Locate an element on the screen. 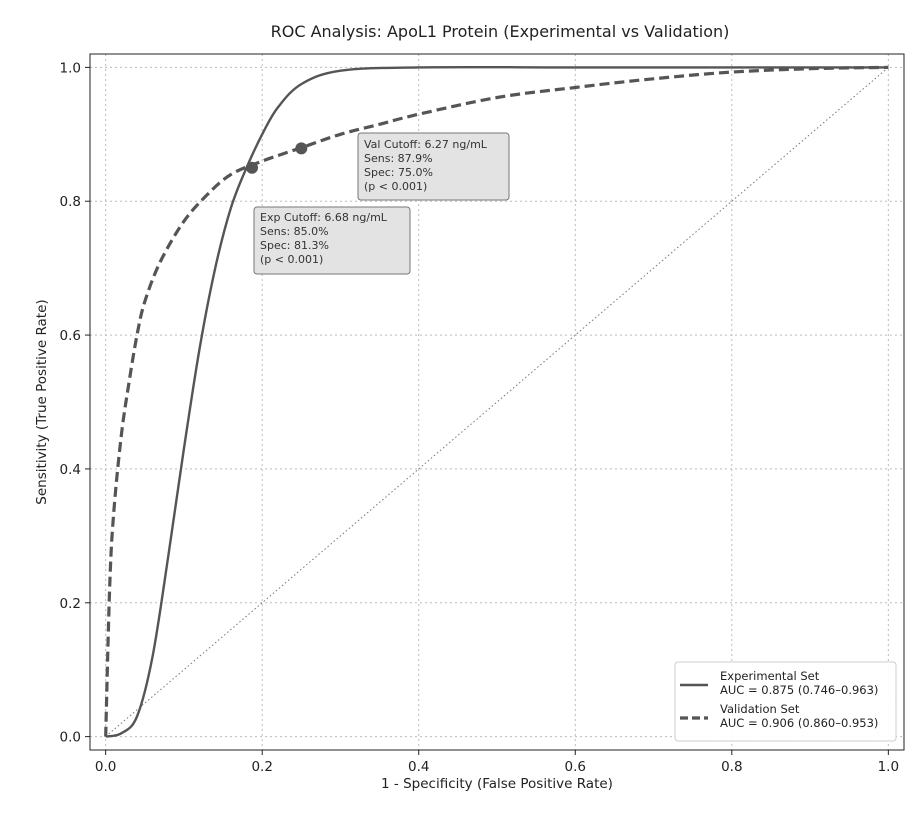 This screenshot has height=829, width=923. y-tick-label: 1.0 is located at coordinates (70, 68).